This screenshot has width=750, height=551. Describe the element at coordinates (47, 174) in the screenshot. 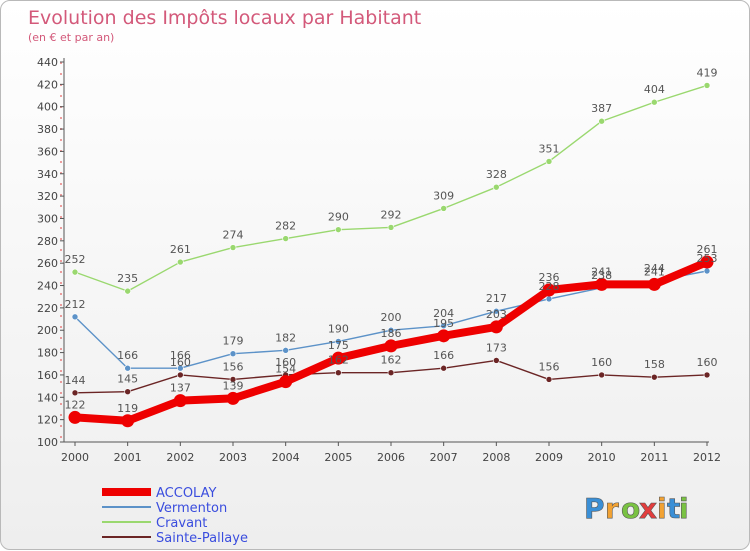

I see `y-tick-label: 340` at that location.